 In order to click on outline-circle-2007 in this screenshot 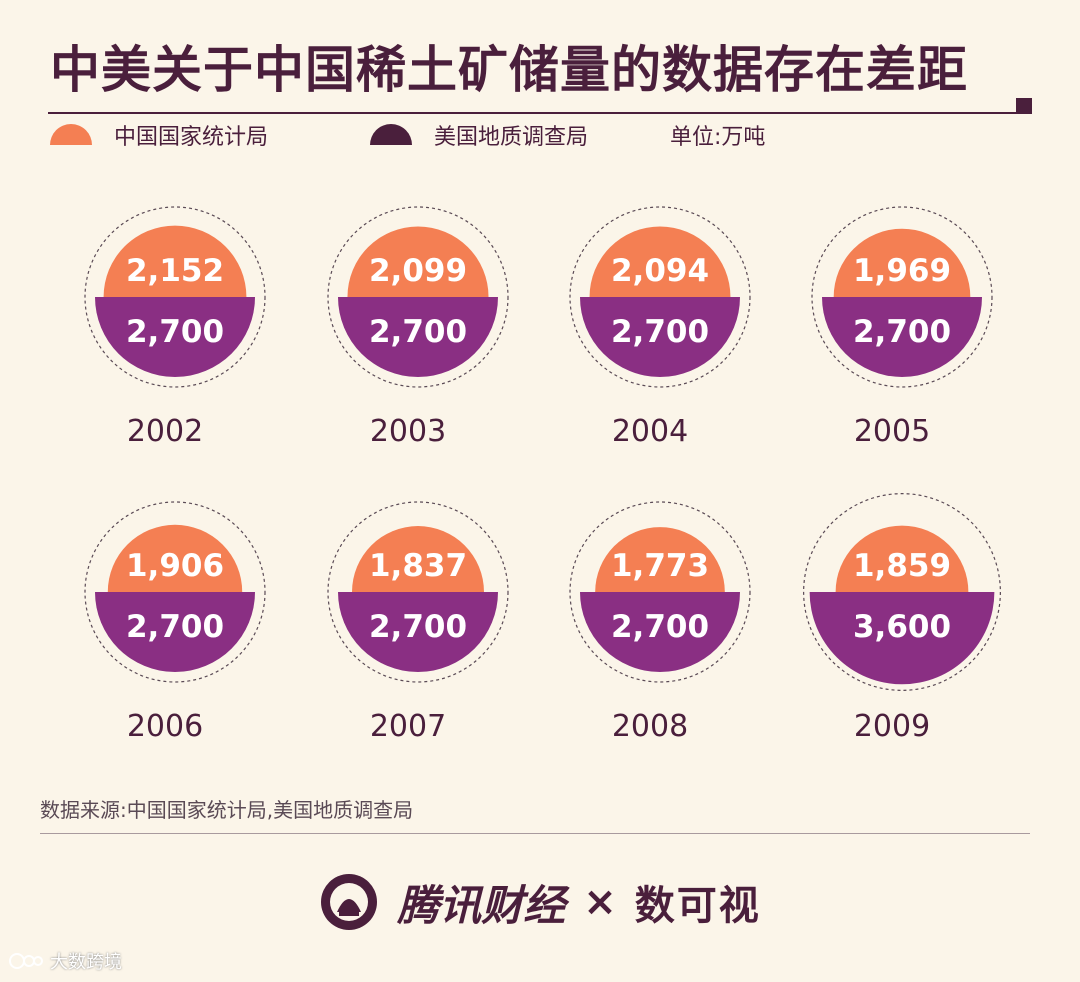, I will do `click(418, 592)`.